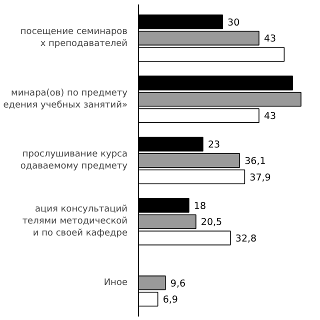 The height and width of the screenshot is (320, 320). What do you see at coordinates (200, 206) in the screenshot?
I see `data-label: 18` at bounding box center [200, 206].